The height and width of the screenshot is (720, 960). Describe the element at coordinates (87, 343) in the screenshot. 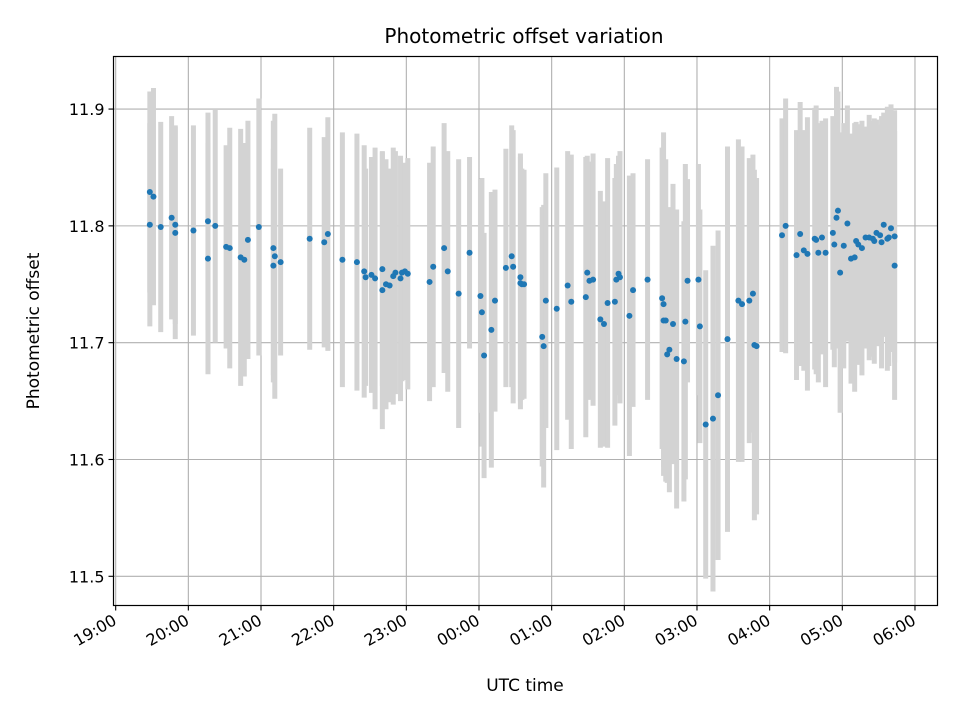

I see `y-tick-label: 11.7` at that location.